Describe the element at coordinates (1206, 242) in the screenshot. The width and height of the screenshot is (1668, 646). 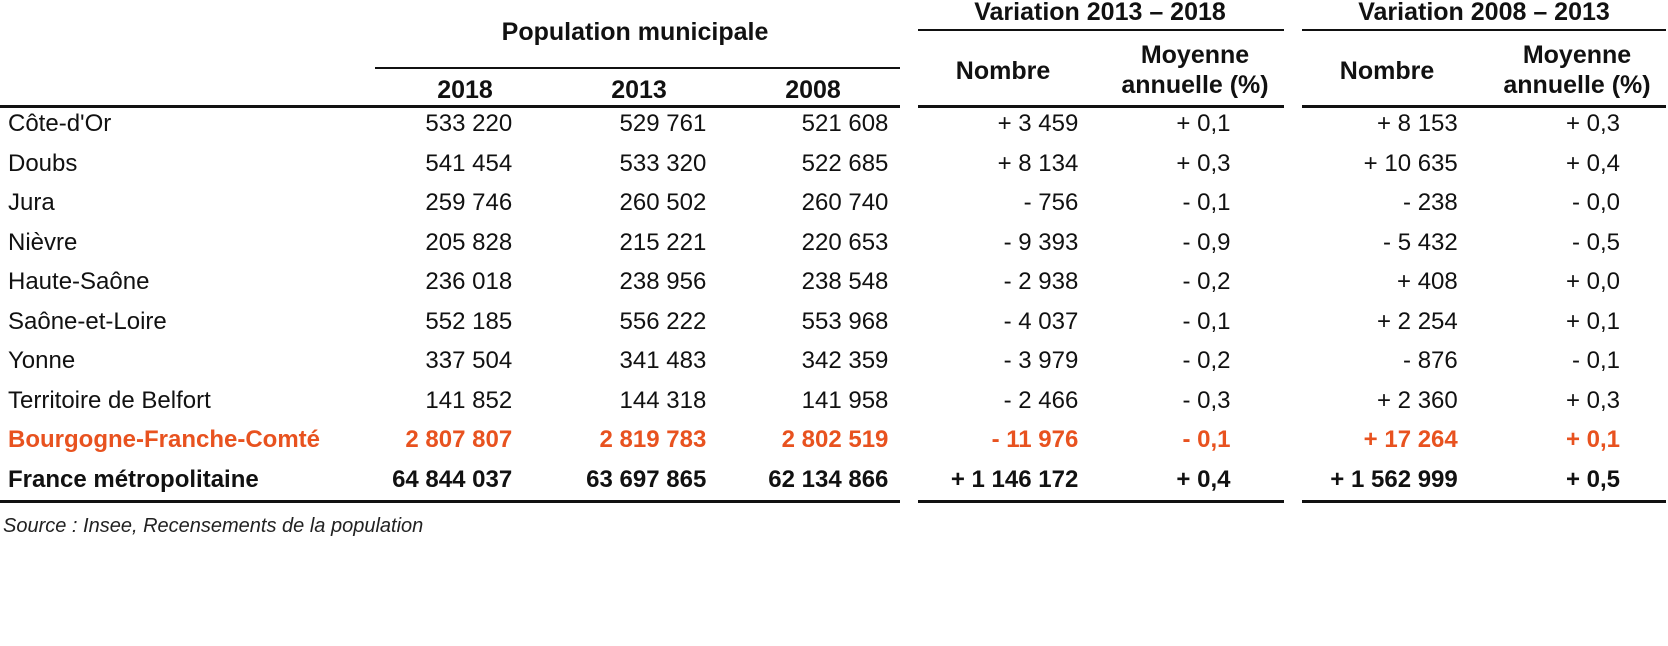
I see `cell-variation-2013-2018-moyenne: - 0,9` at that location.